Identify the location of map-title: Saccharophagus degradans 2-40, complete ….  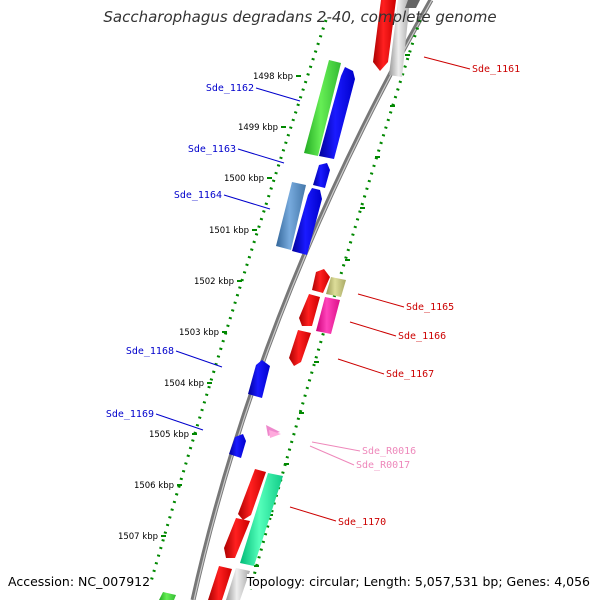
(300, 17).